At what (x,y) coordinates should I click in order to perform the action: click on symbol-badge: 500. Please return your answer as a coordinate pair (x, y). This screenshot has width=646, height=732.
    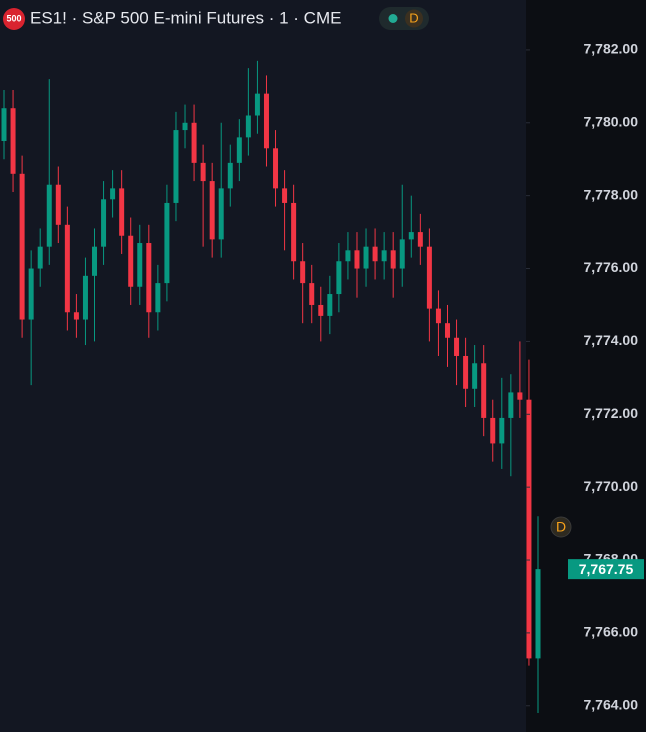
    Looking at the image, I should click on (13, 18).